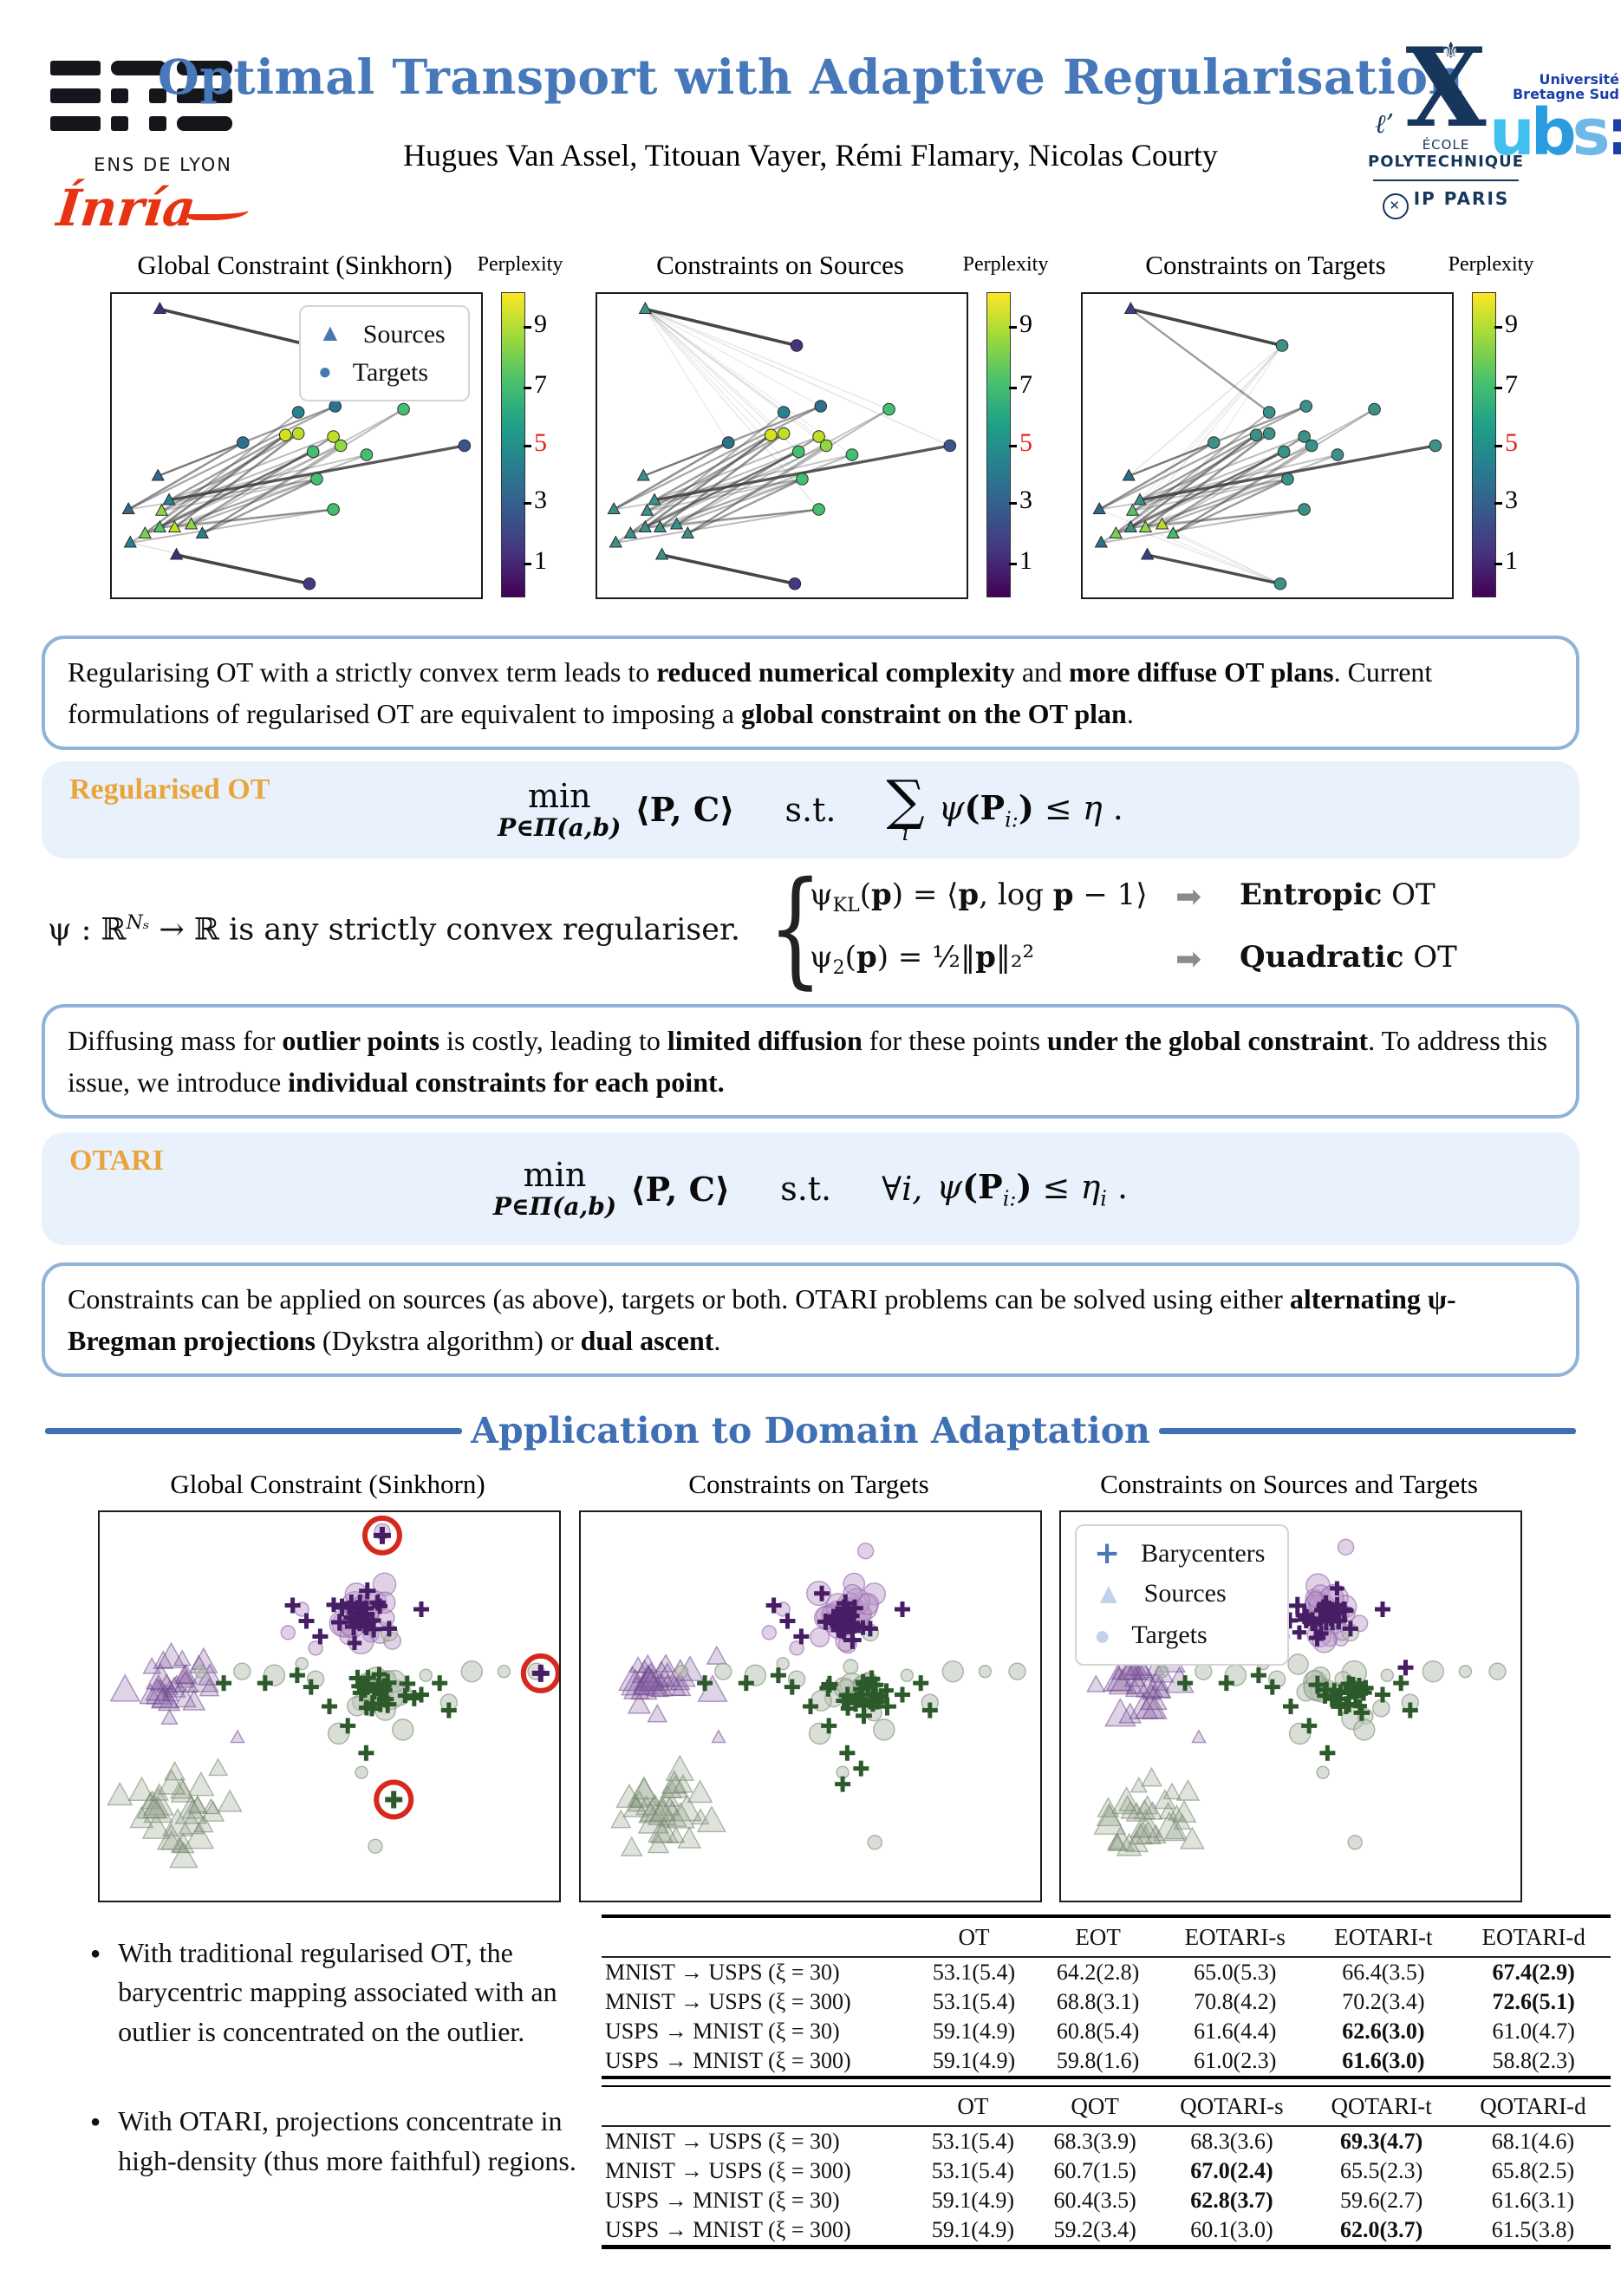 Image resolution: width=1621 pixels, height=2296 pixels. I want to click on transport-plot-sources, so click(782, 445).